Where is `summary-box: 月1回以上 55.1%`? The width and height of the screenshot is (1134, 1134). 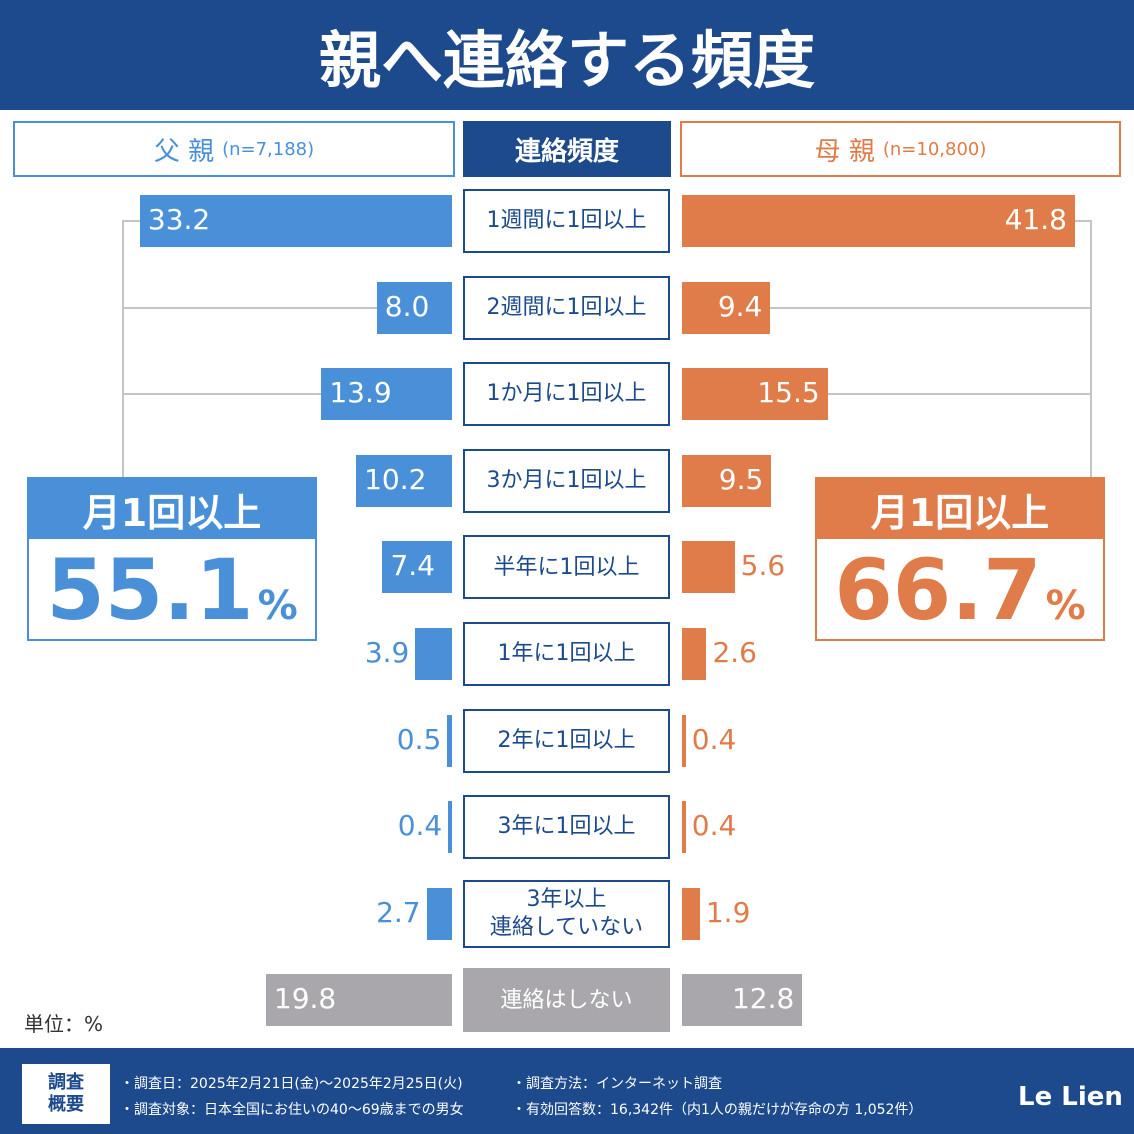 summary-box: 月1回以上 55.1% is located at coordinates (172, 559).